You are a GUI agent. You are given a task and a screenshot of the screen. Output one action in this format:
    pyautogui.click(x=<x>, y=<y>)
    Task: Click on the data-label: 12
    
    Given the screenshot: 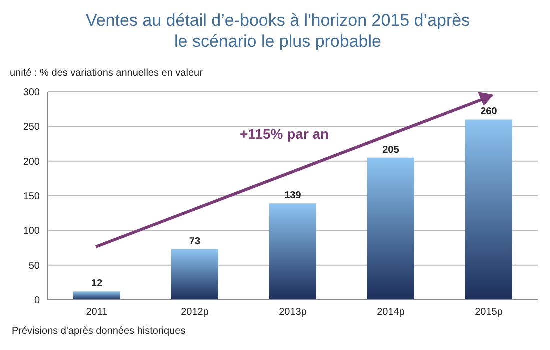 What is the action you would take?
    pyautogui.click(x=97, y=284)
    